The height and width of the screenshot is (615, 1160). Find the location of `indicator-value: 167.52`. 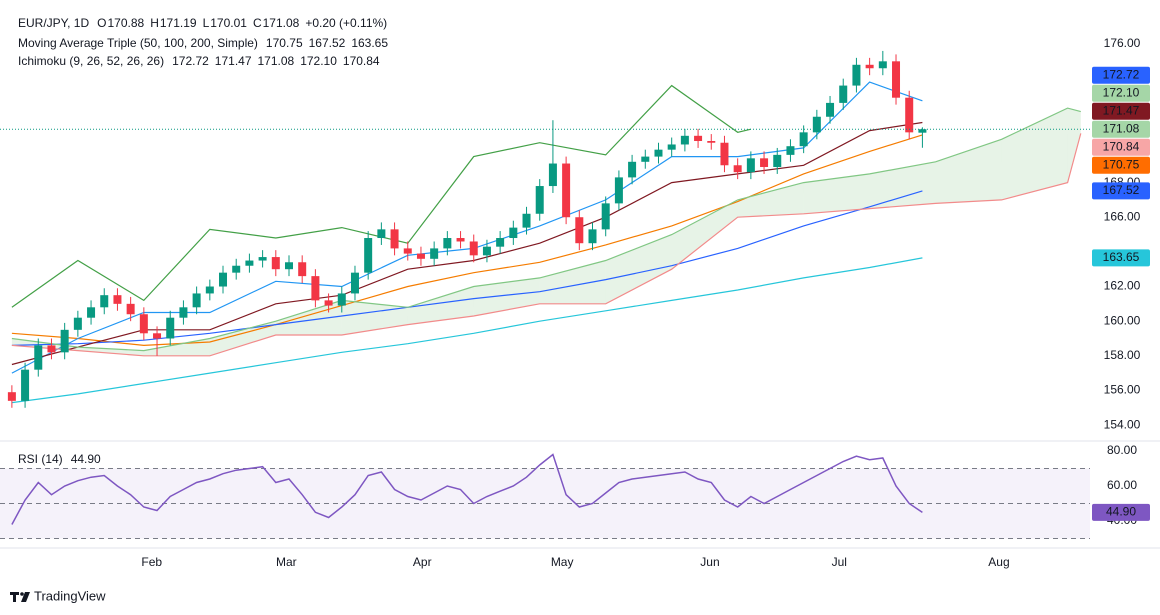

indicator-value: 167.52 is located at coordinates (327, 43).